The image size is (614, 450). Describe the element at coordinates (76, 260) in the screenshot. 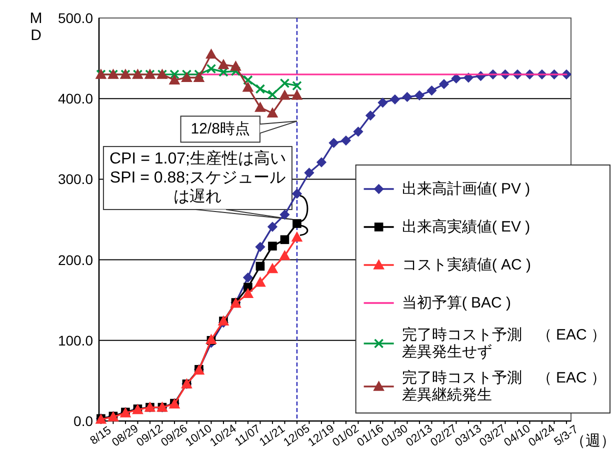

I see `y-tick-label: 200.0` at that location.